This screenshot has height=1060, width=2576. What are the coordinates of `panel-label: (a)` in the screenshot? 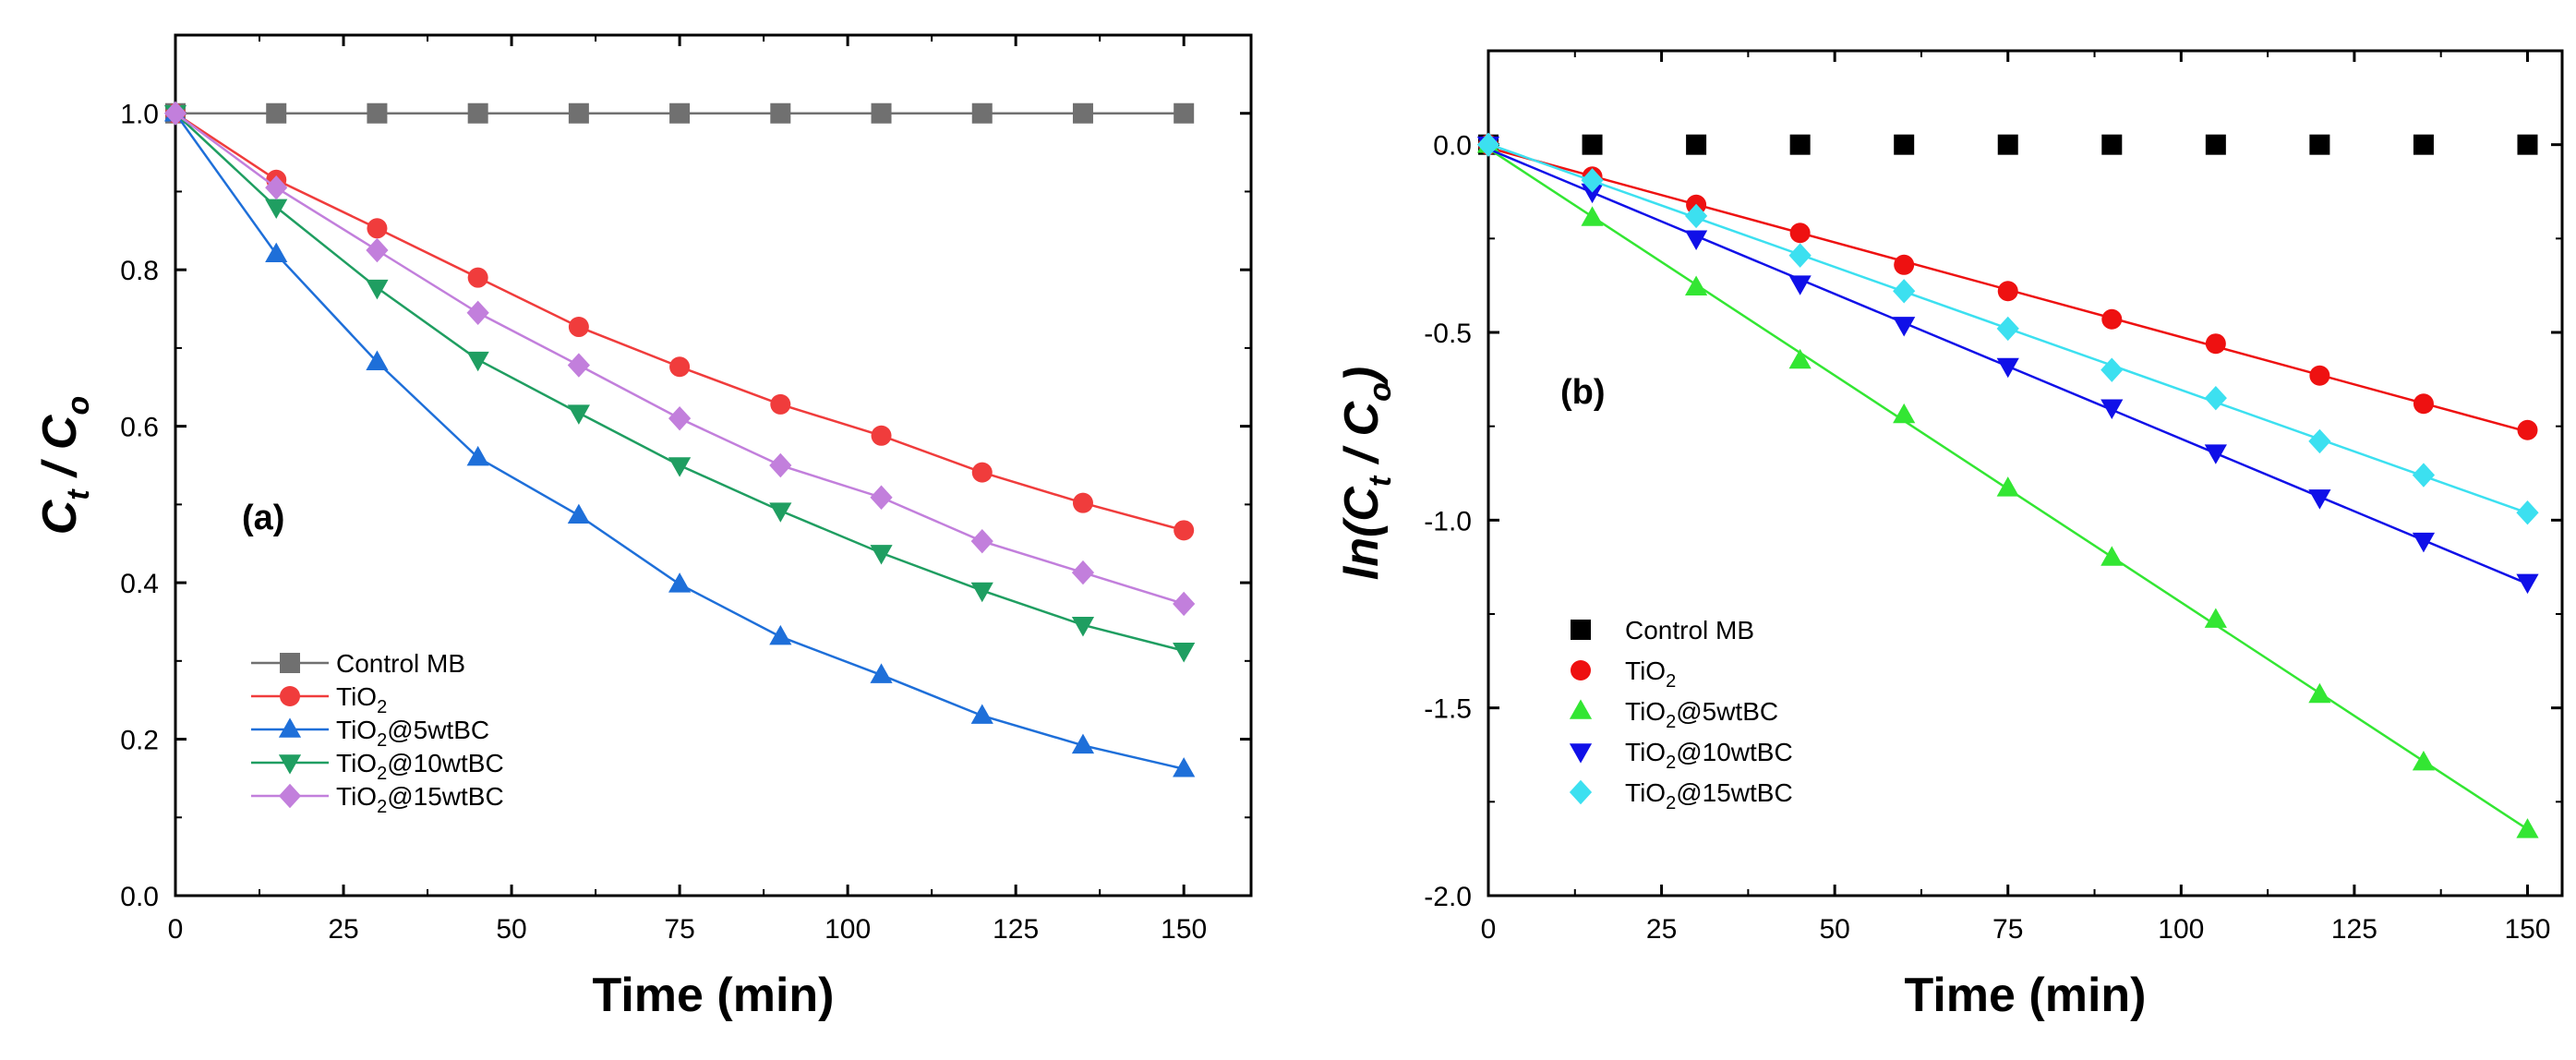 It's located at (263, 518).